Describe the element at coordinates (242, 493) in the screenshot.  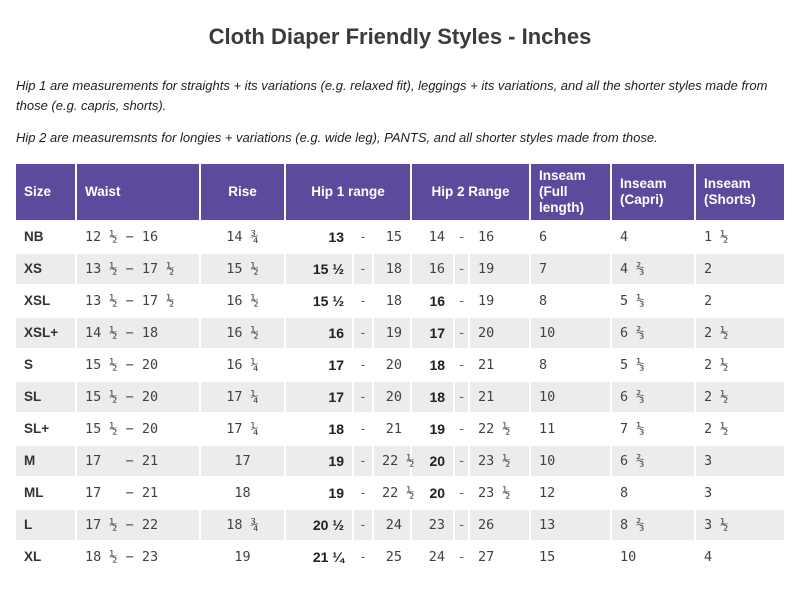
I see `rise-cell: 18` at that location.